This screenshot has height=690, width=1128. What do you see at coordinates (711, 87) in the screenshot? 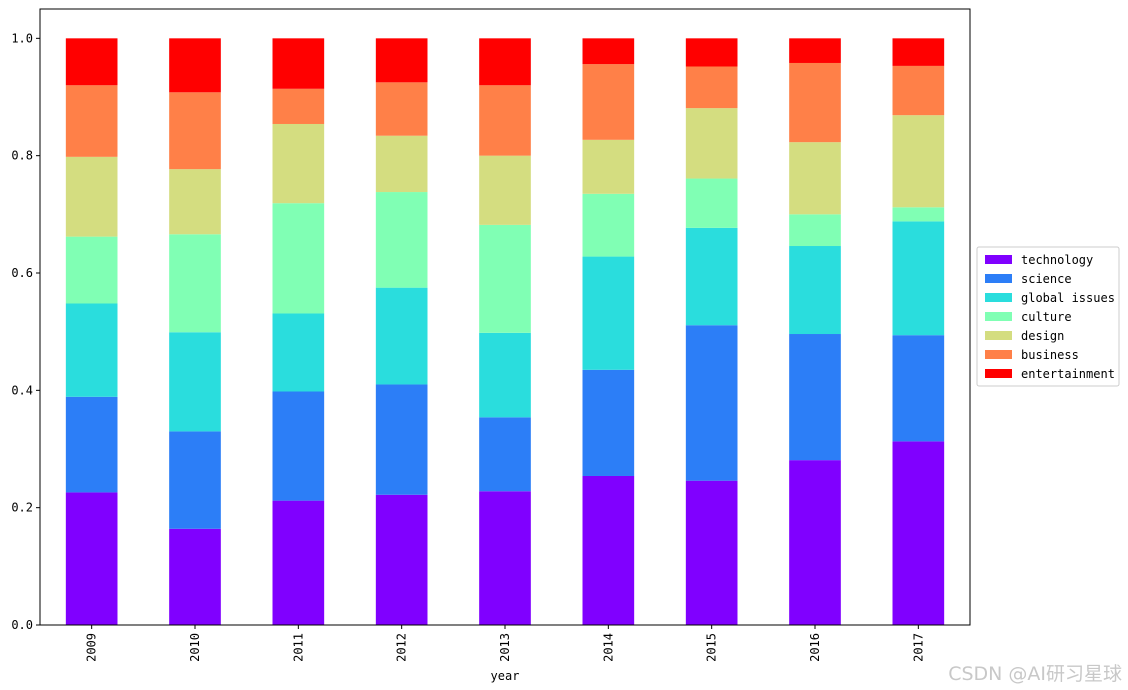
I see `bar-2015-business` at bounding box center [711, 87].